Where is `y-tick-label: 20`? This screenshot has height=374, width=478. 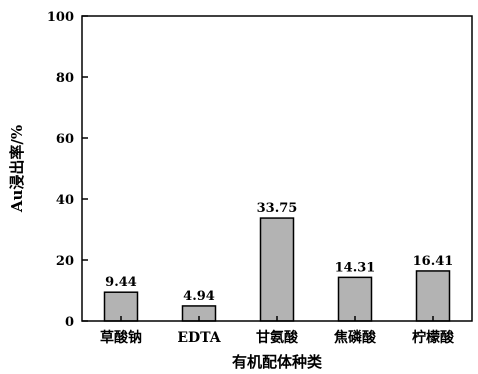
y-tick-label: 20 is located at coordinates (65, 261).